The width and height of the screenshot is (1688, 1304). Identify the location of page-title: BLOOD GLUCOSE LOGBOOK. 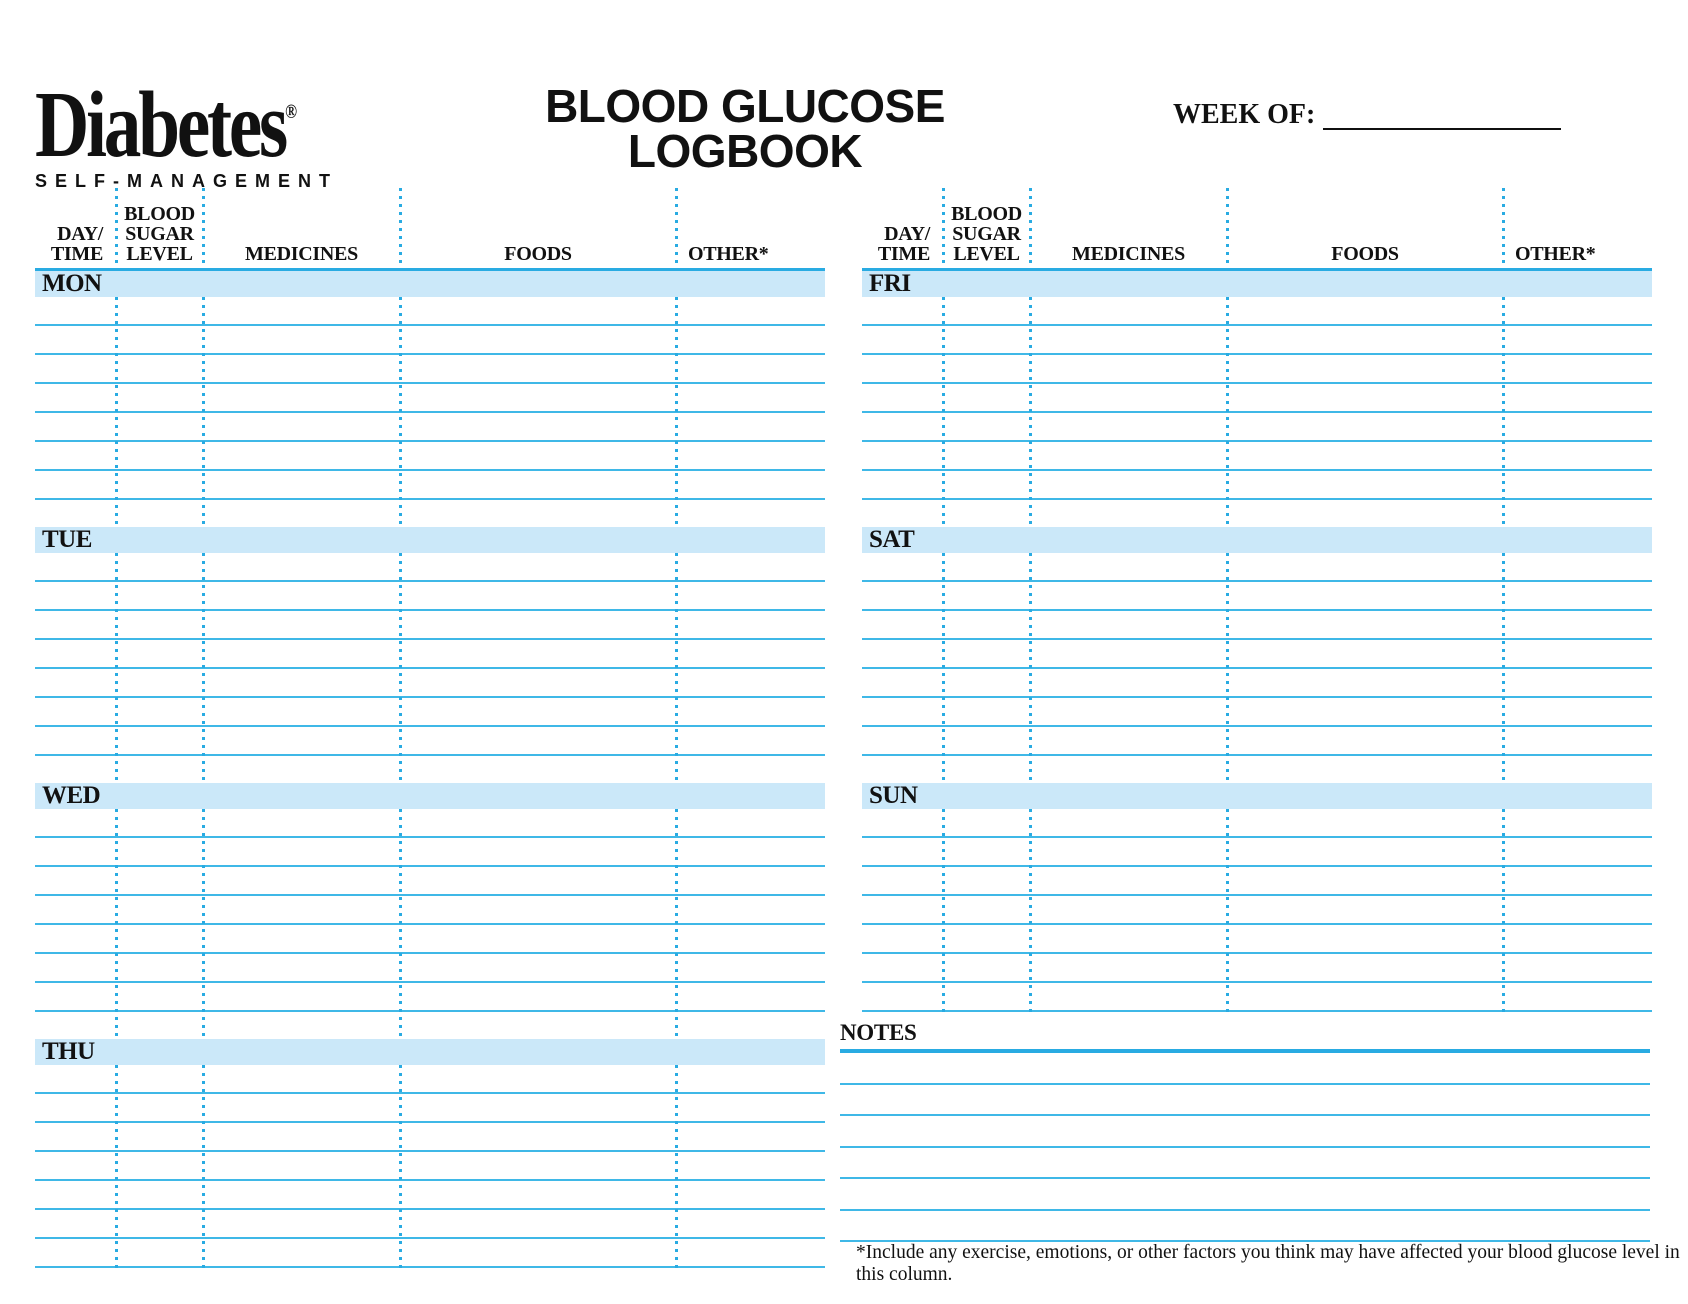
(745, 128).